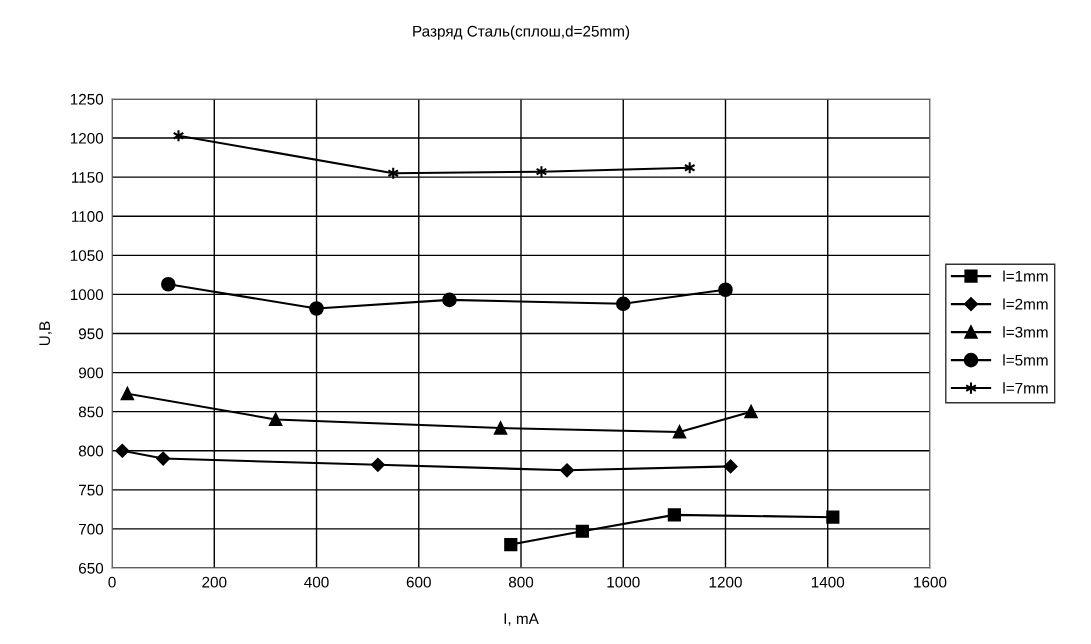 This screenshot has width=1091, height=644. What do you see at coordinates (91, 373) in the screenshot?
I see `y-tick-label: 900` at bounding box center [91, 373].